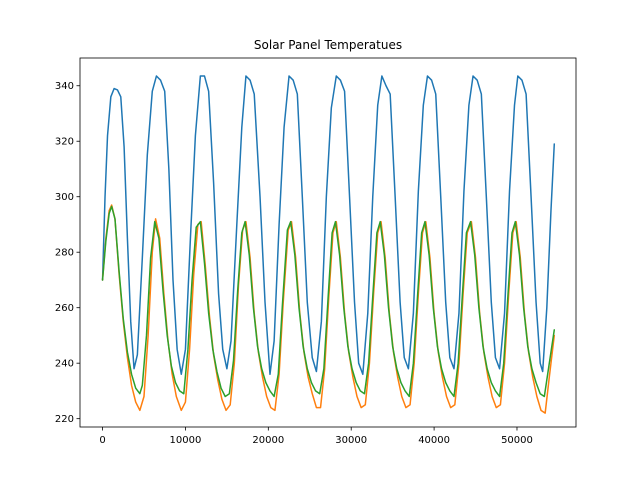  What do you see at coordinates (434, 440) in the screenshot?
I see `x-tick-label: 40000` at bounding box center [434, 440].